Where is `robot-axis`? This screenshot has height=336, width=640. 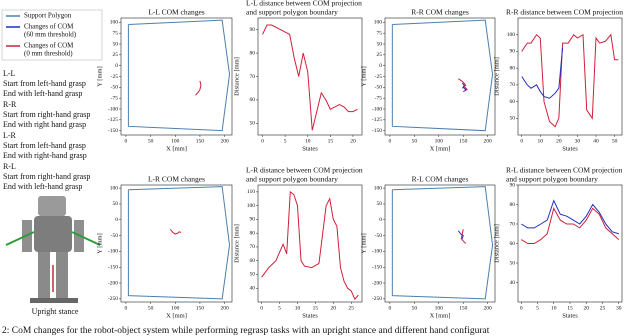
robot-axis is located at coordinates (86, 238).